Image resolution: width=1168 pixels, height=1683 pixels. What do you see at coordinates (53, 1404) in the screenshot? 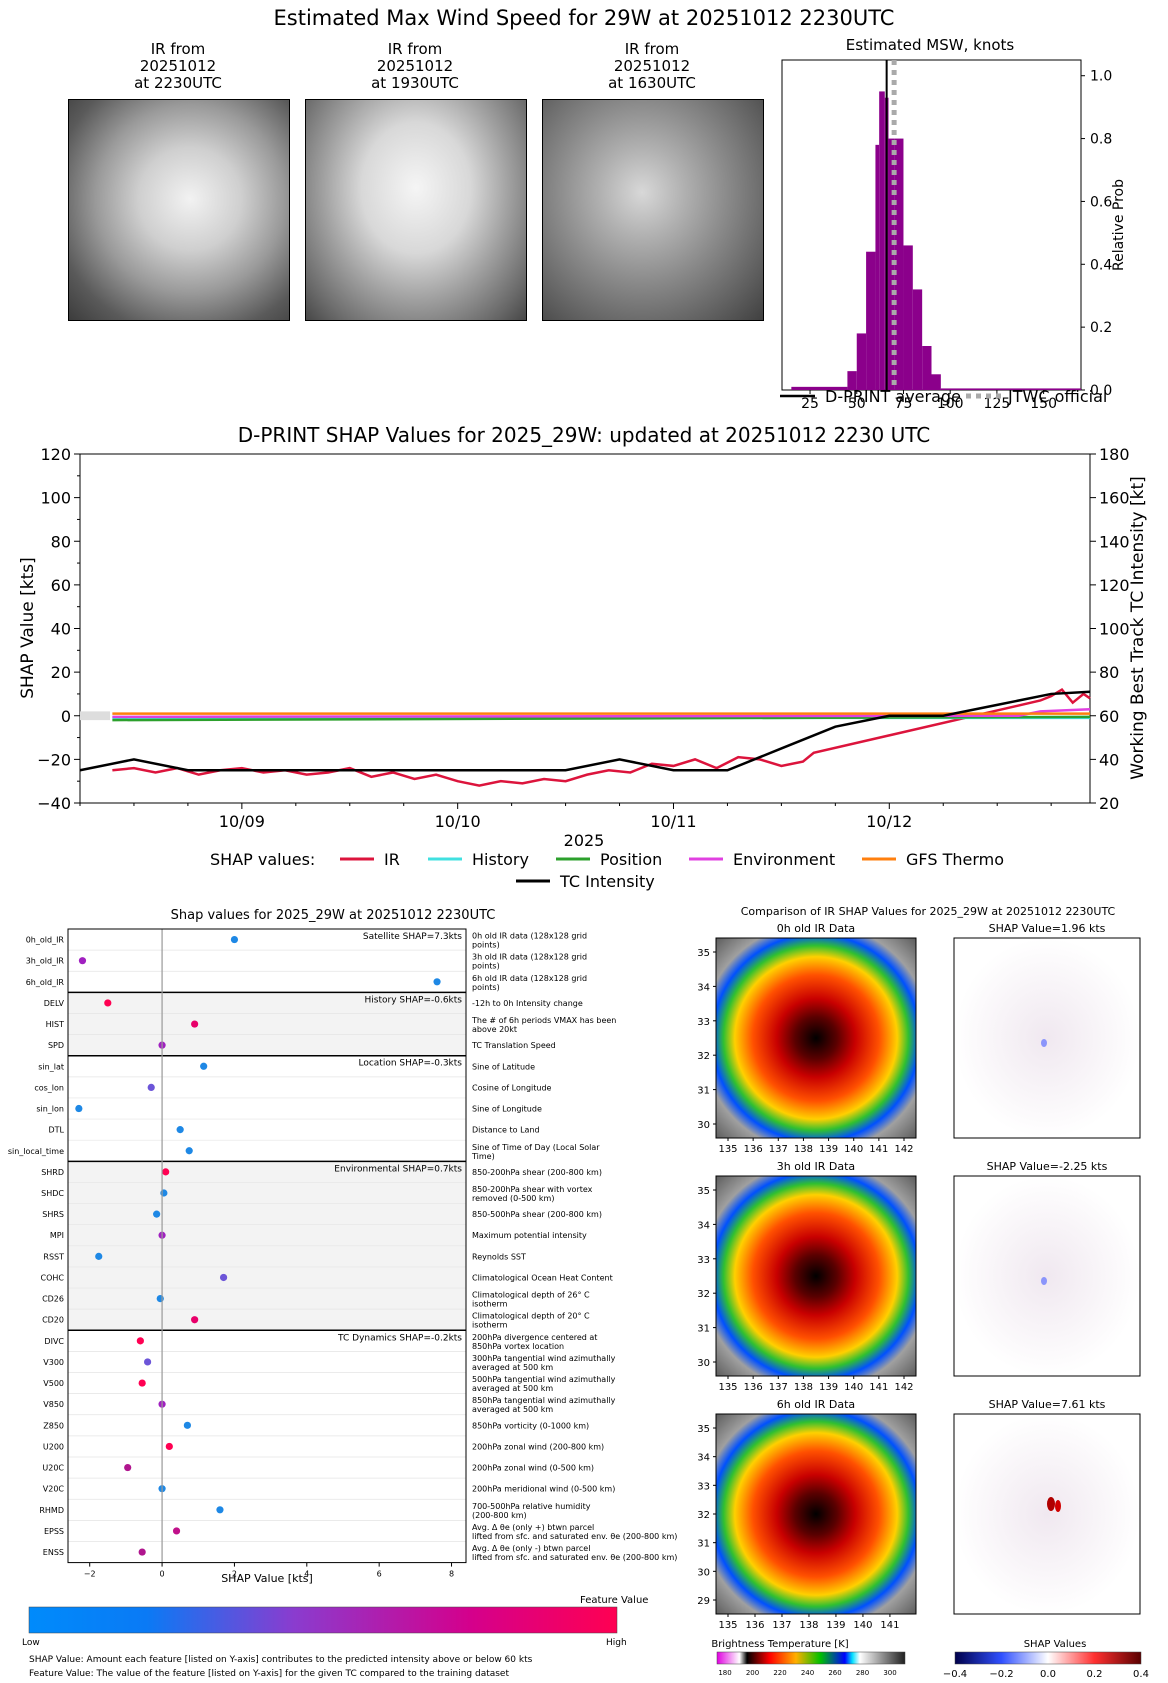
I see `bar-feature-label: V850` at bounding box center [53, 1404].